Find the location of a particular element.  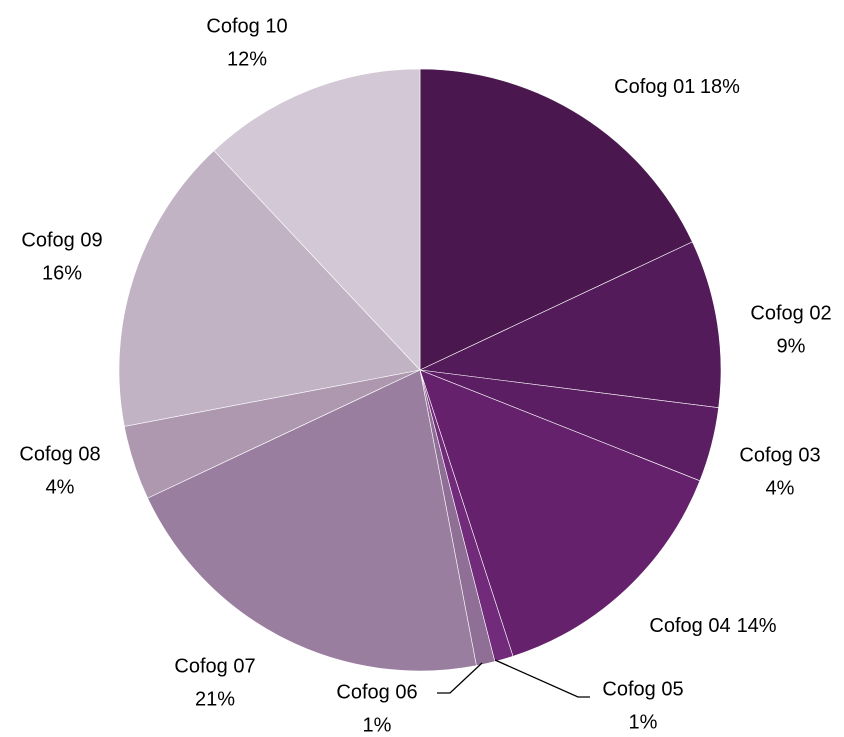

value-label: 14% is located at coordinates (757, 626).